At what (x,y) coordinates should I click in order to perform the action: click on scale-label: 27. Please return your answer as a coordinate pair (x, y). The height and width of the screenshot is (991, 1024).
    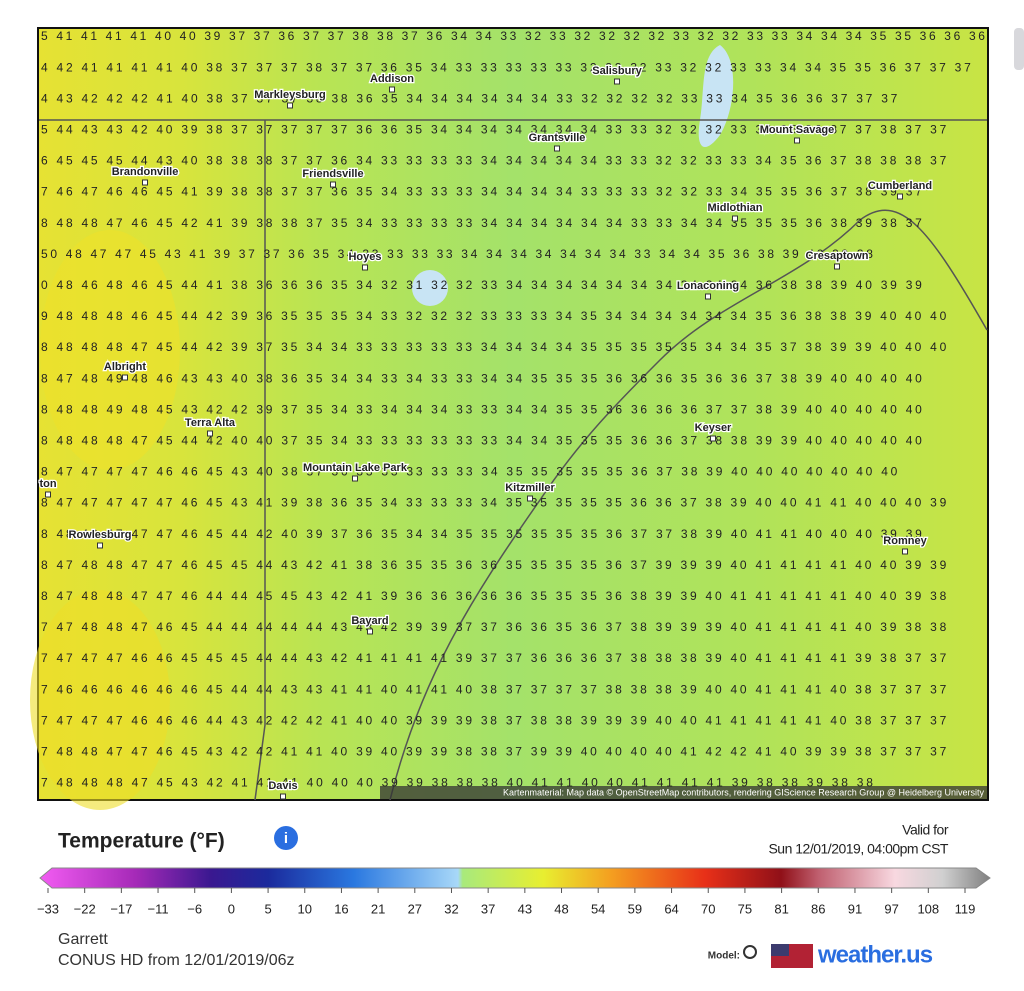
    Looking at the image, I should click on (415, 908).